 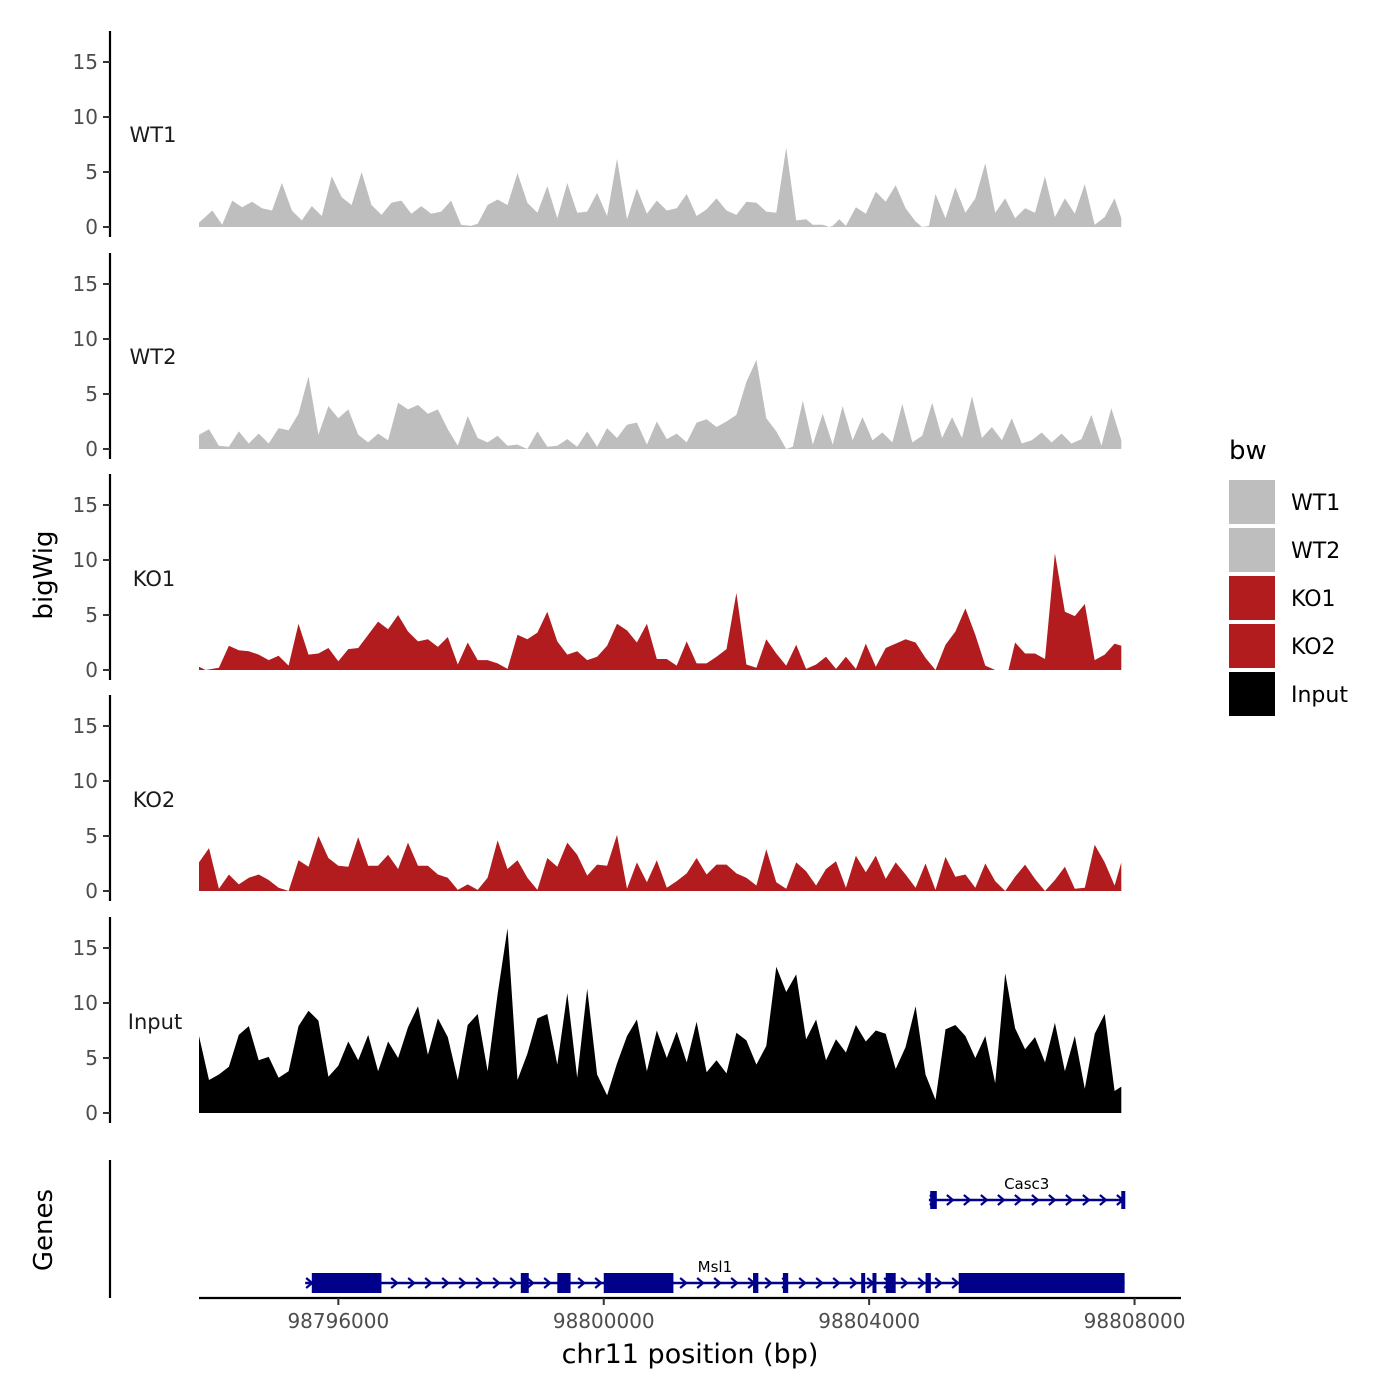 What do you see at coordinates (1252, 598) in the screenshot?
I see `legend-swatch-ko1` at bounding box center [1252, 598].